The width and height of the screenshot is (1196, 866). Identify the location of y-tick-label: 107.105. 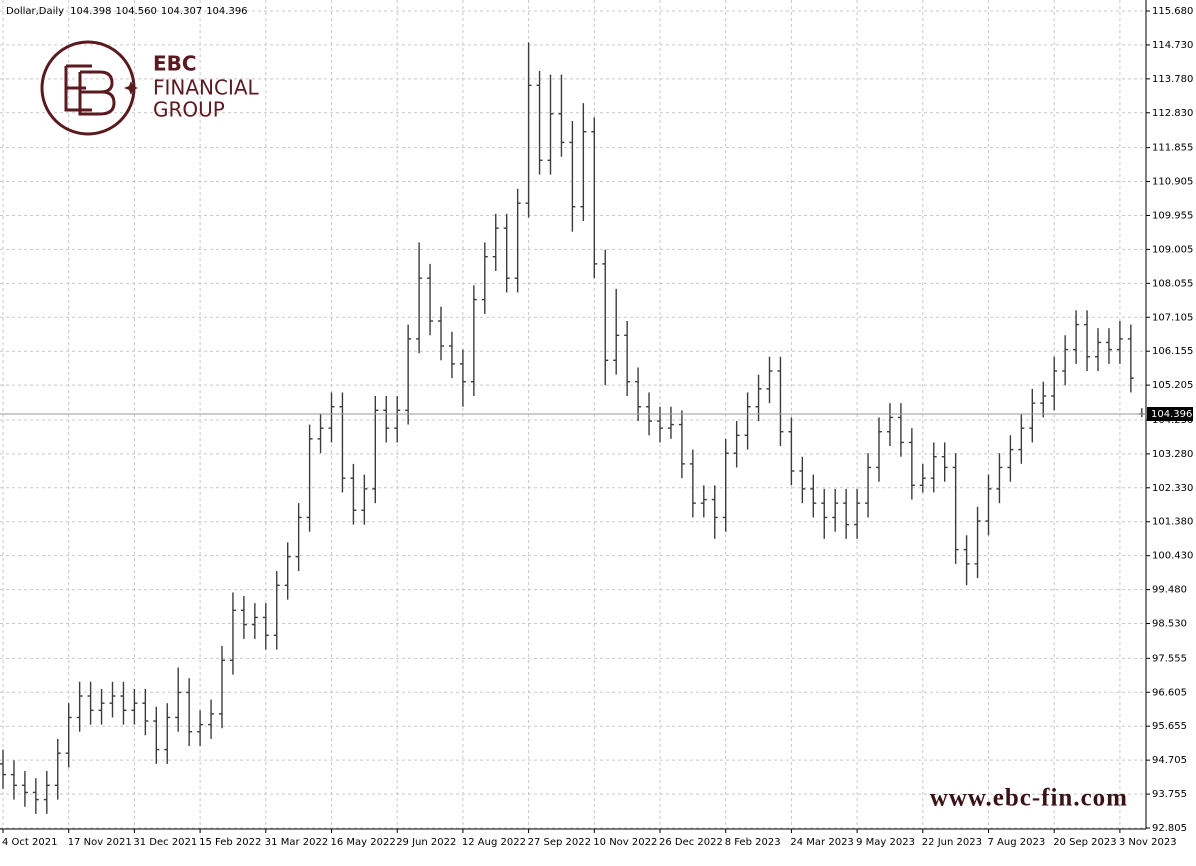
(1172, 317).